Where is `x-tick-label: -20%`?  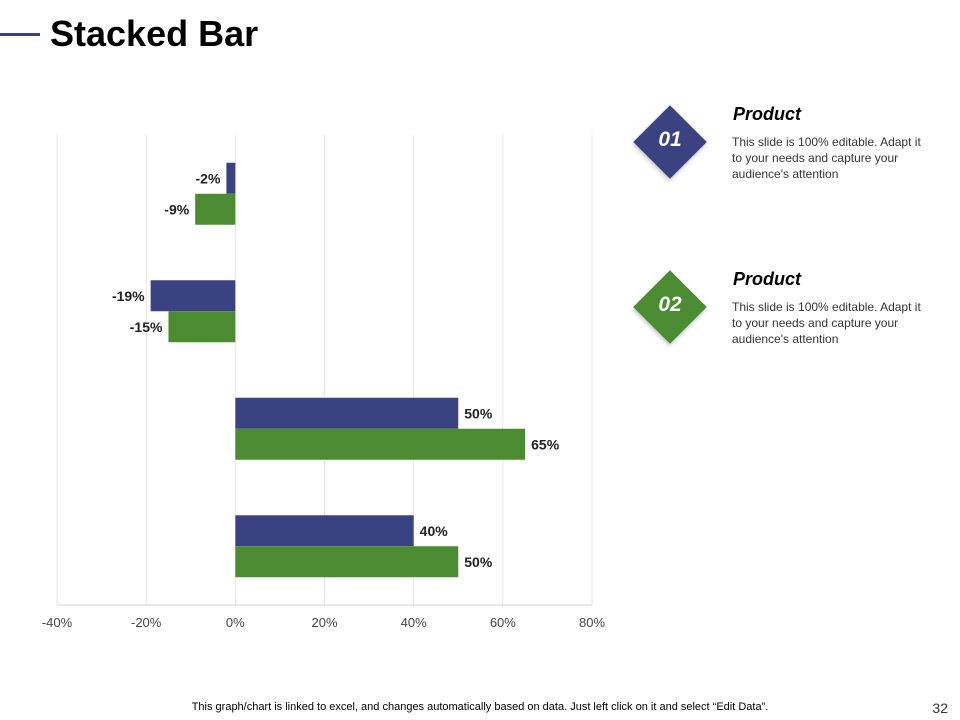
x-tick-label: -20% is located at coordinates (146, 622).